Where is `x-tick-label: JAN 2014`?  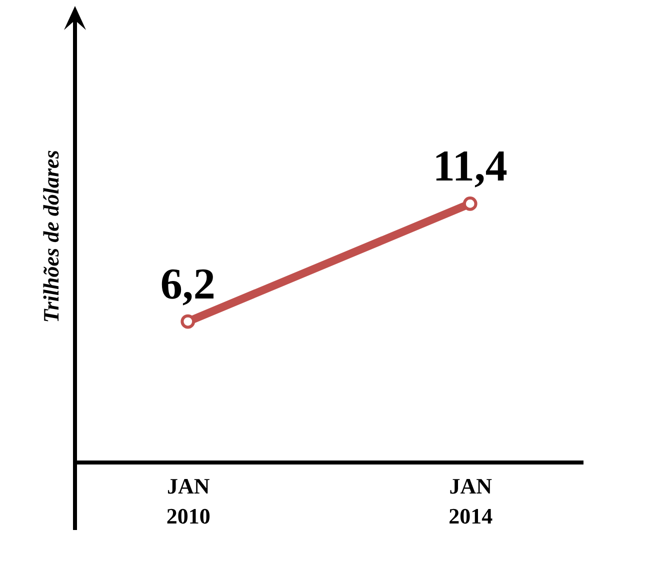 x-tick-label: JAN 2014 is located at coordinates (470, 501).